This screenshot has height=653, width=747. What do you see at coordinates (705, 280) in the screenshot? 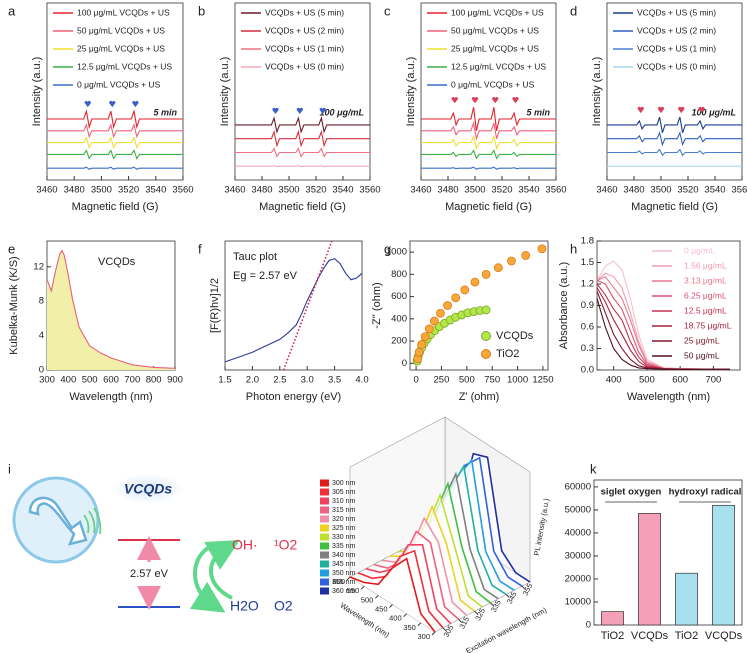
I see `legend-label: 3.13 μg/mL` at bounding box center [705, 280].